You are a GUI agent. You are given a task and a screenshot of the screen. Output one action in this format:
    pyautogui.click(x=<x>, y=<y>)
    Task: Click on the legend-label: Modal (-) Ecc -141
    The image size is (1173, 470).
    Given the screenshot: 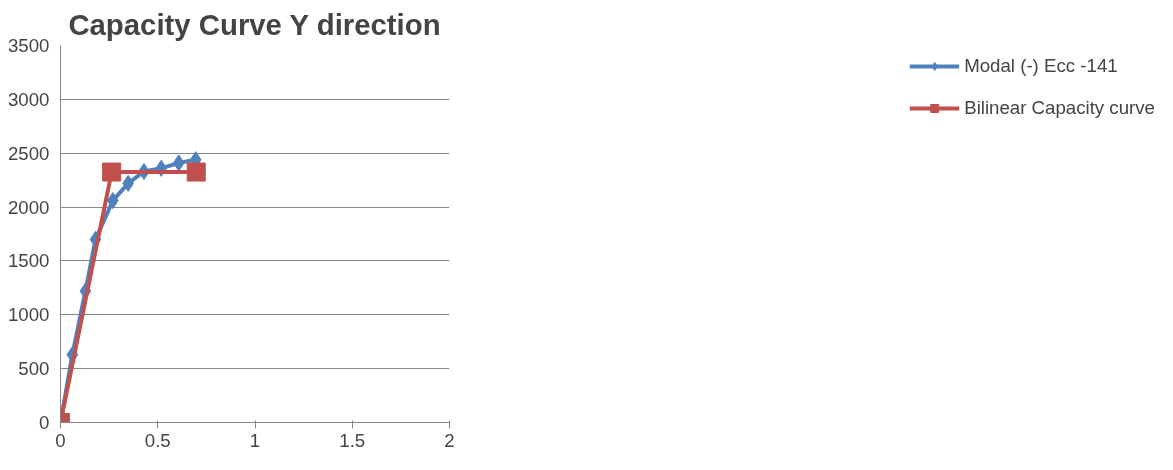 What is the action you would take?
    pyautogui.click(x=1041, y=66)
    